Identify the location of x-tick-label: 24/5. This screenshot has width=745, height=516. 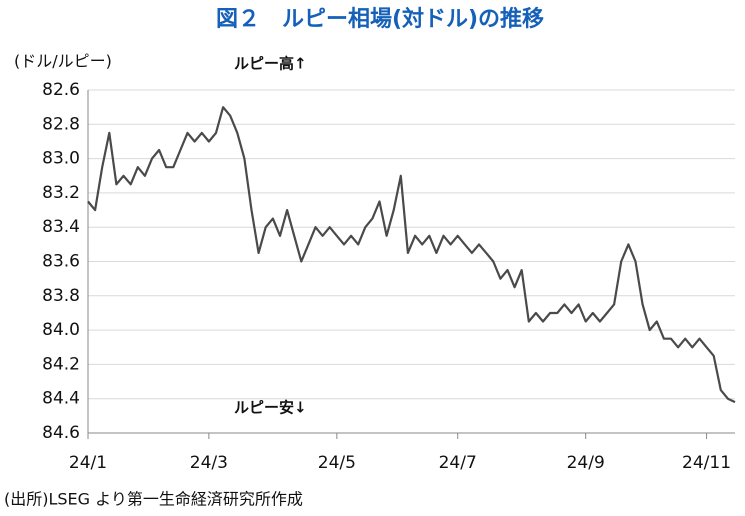
(337, 463).